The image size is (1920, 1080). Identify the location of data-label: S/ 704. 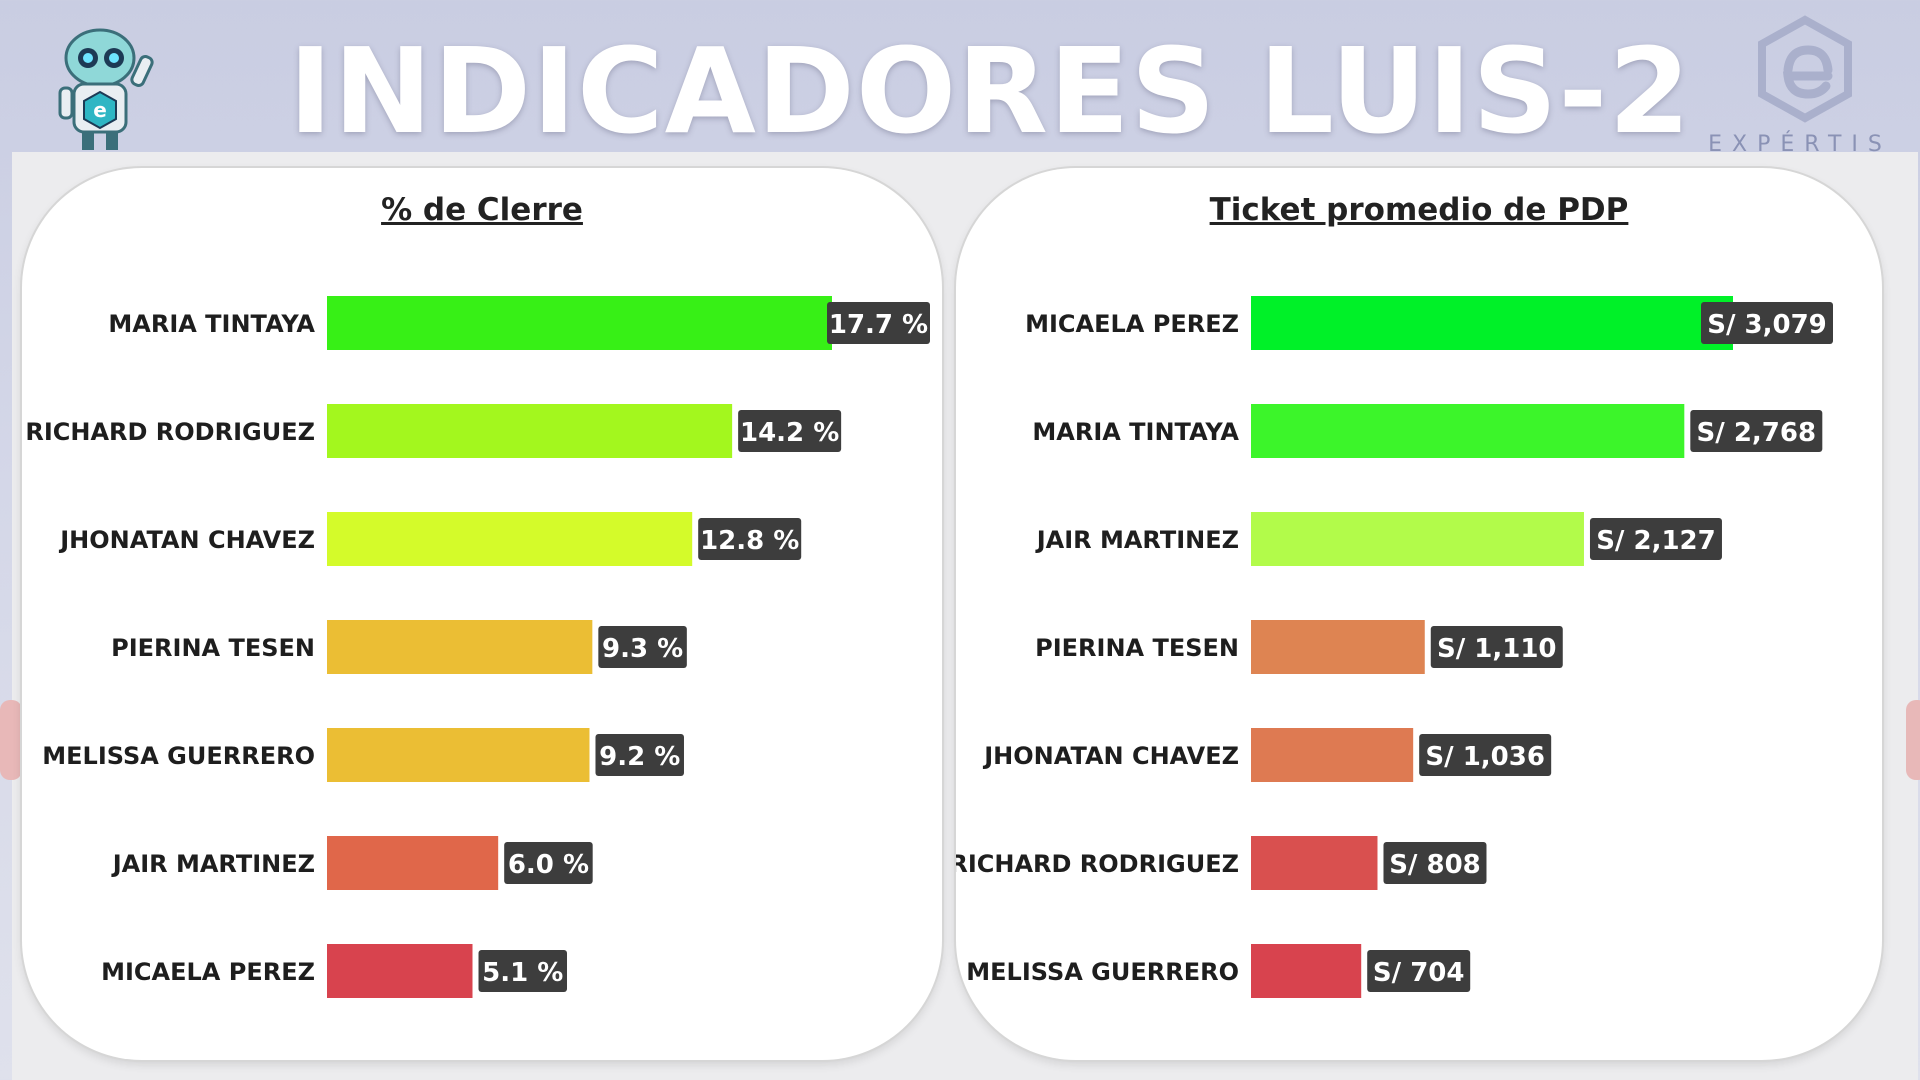
(1419, 973).